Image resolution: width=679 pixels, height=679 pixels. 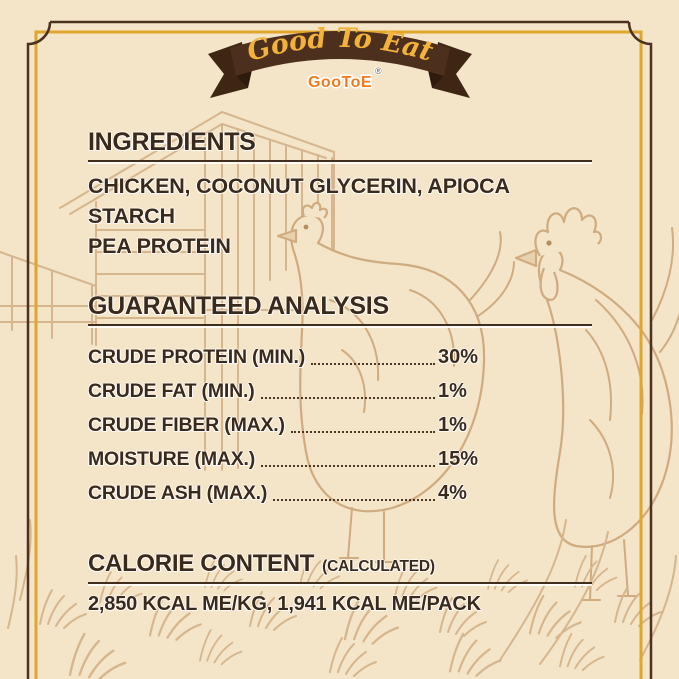 I want to click on analysis-row: CRUDE FIBER (MAX.) 1%, so click(x=290, y=419).